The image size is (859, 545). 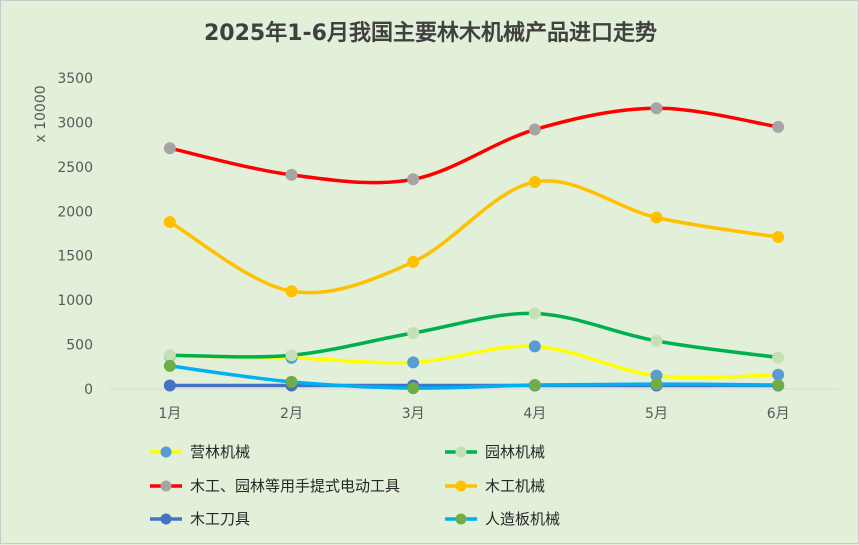 What do you see at coordinates (295, 486) in the screenshot?
I see `legend-label: 木工、园林等用手提式电动工具` at bounding box center [295, 486].